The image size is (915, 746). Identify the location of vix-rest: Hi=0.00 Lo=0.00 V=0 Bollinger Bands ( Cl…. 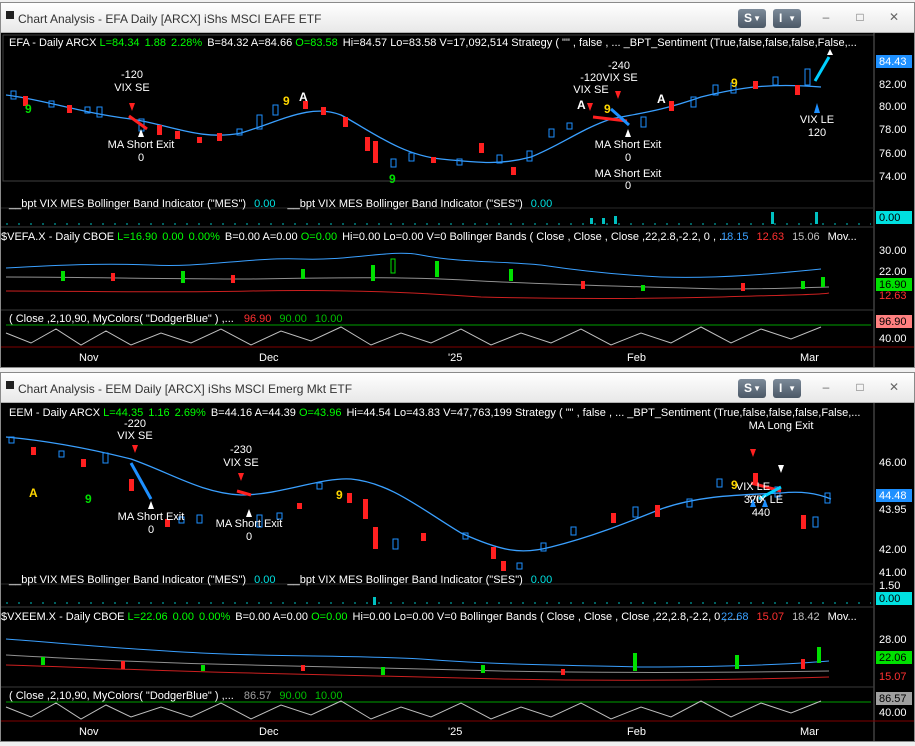
(546, 617).